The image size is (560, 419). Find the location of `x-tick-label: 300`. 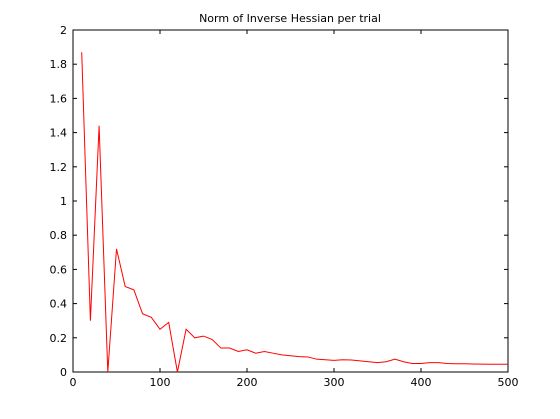

x-tick-label: 300 is located at coordinates (334, 382).